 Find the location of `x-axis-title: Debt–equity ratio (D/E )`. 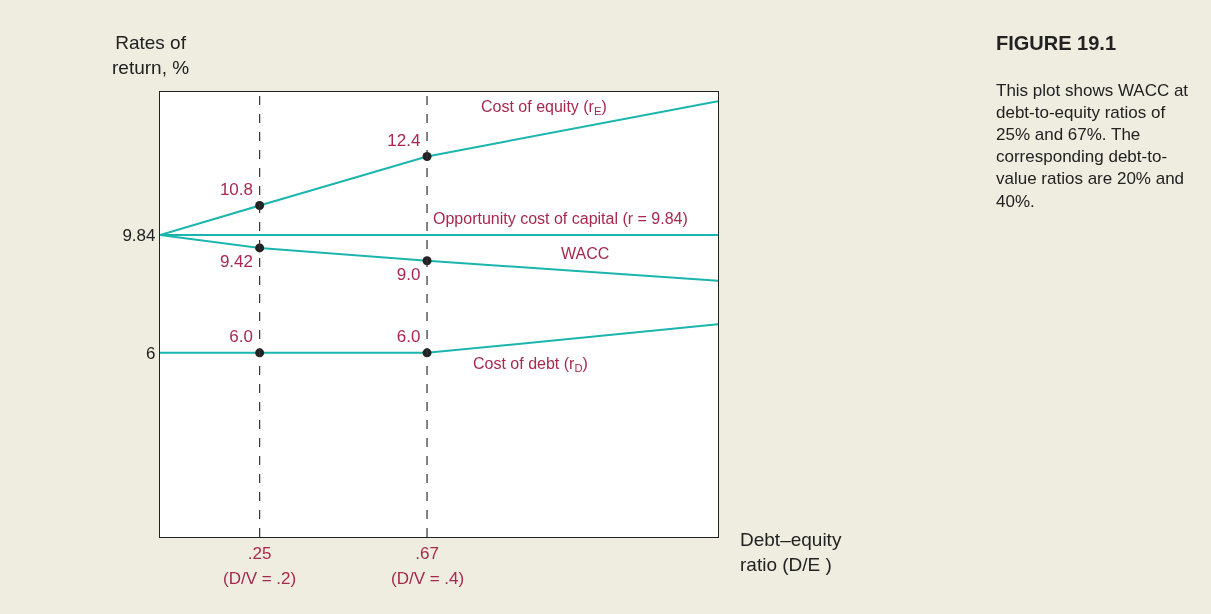

x-axis-title: Debt–equity ratio (D/E ) is located at coordinates (791, 552).